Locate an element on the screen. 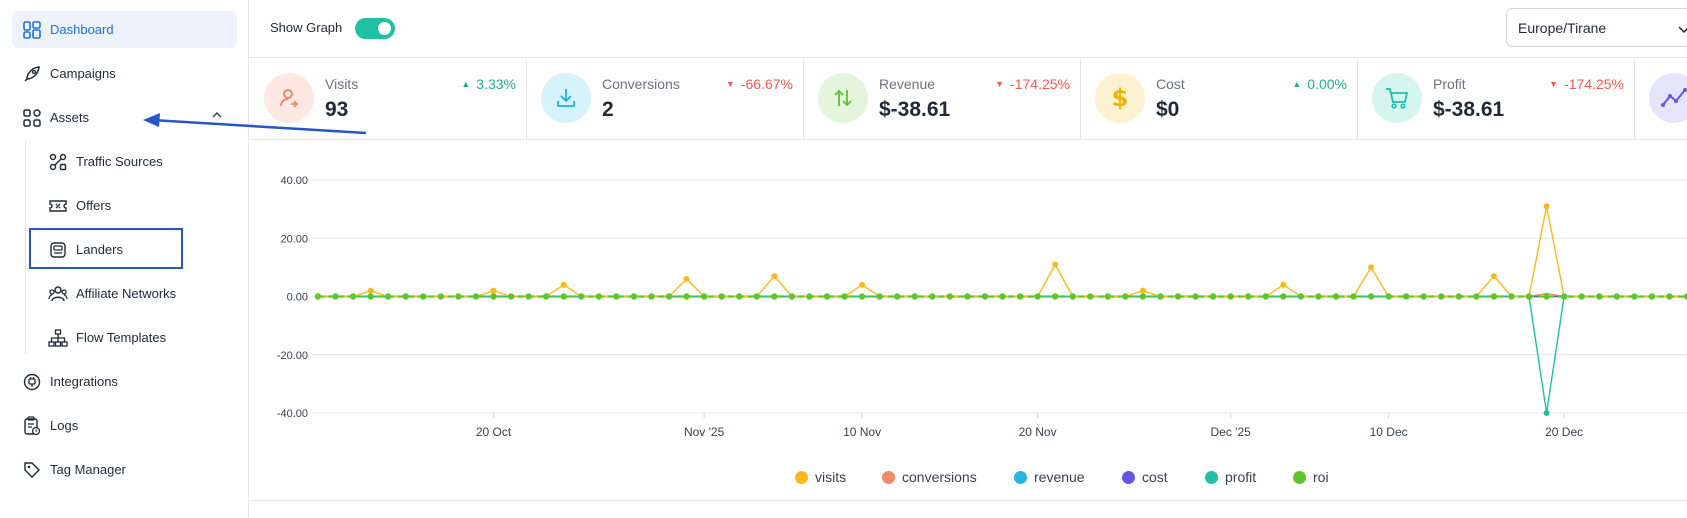 The width and height of the screenshot is (1687, 518). metric-change: ▲ 0.00% is located at coordinates (1319, 84).